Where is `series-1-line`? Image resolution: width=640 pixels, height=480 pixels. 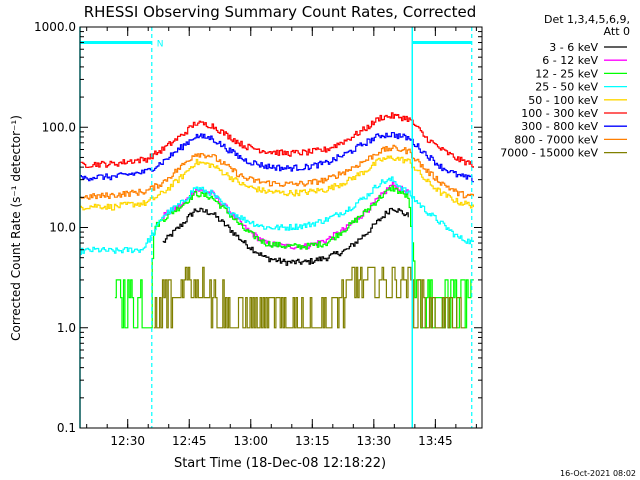 series-1-line is located at coordinates (285, 215).